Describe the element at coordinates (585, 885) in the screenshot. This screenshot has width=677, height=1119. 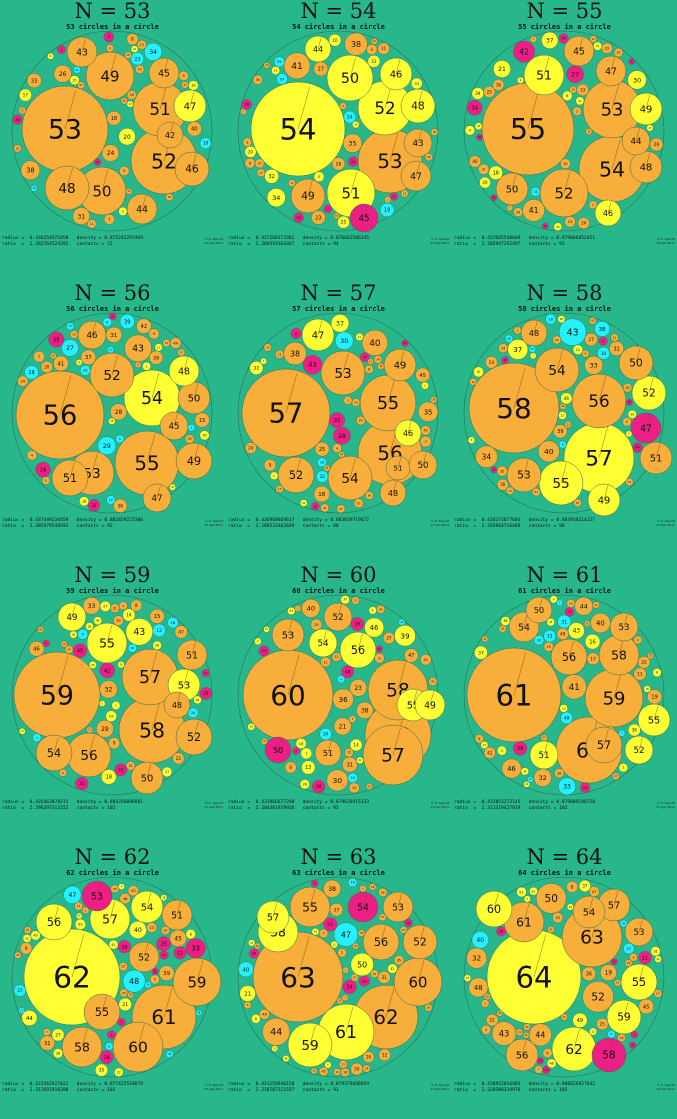
I see `circle-label: 37` at that location.